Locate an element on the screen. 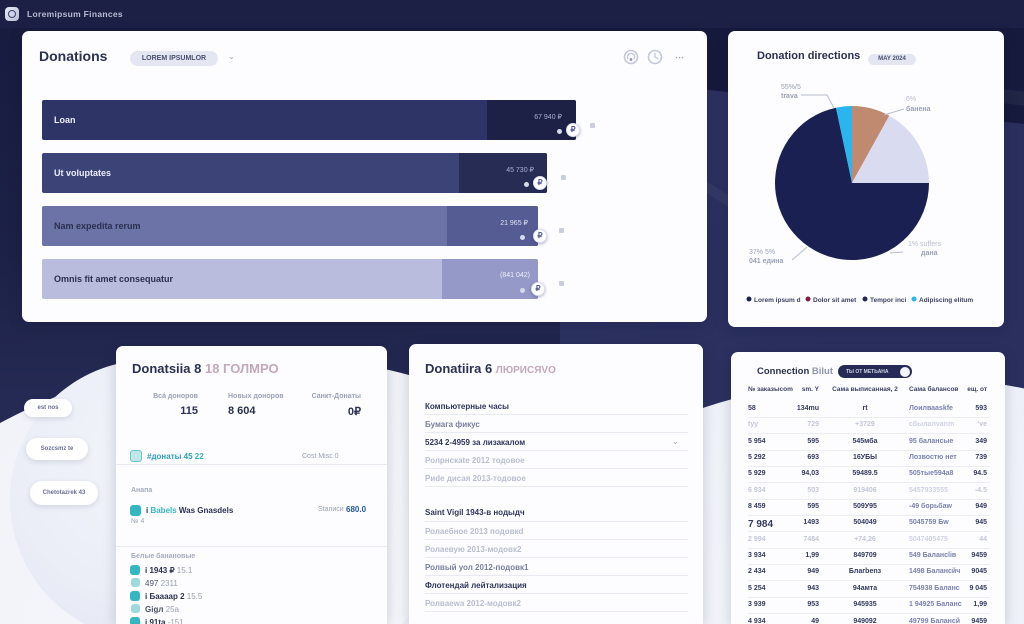 The image size is (1024, 624). svg-text: Tempor inci is located at coordinates (888, 300).